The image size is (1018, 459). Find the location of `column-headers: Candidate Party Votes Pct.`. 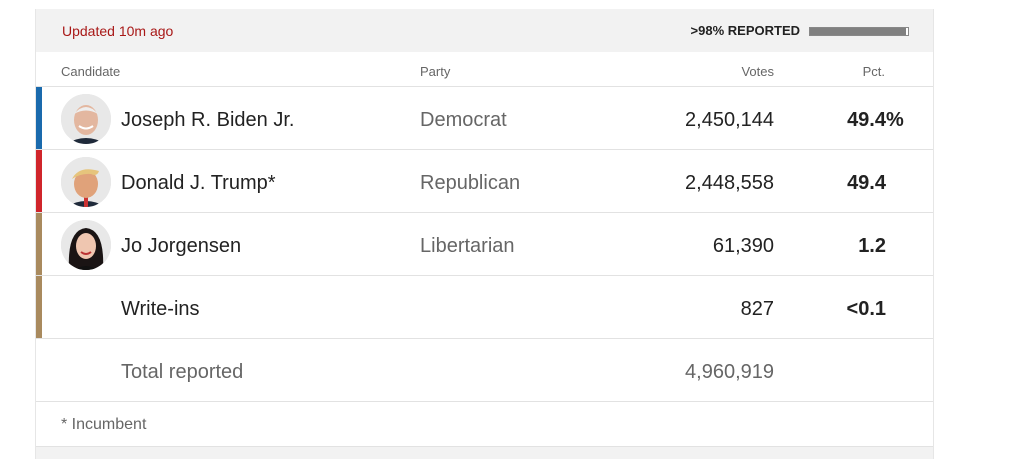

column-headers: Candidate Party Votes Pct. is located at coordinates (484, 69).